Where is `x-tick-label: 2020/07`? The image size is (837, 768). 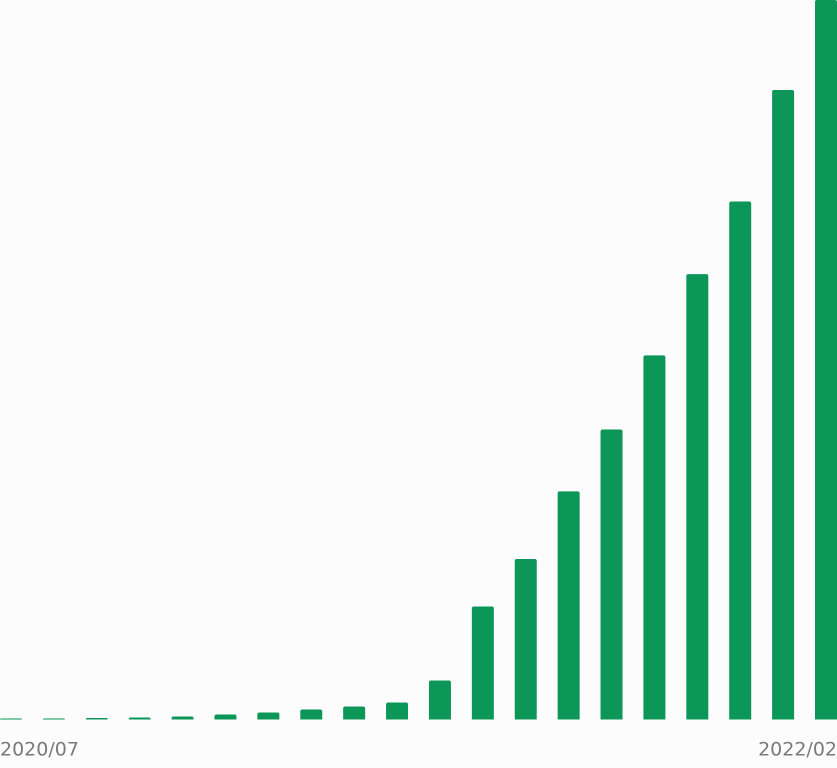
x-tick-label: 2020/07 is located at coordinates (39, 750).